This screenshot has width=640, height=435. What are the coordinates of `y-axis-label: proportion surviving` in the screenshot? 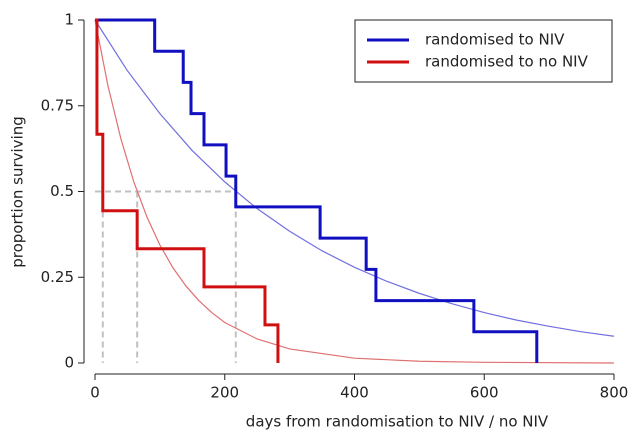 It's located at (18, 192).